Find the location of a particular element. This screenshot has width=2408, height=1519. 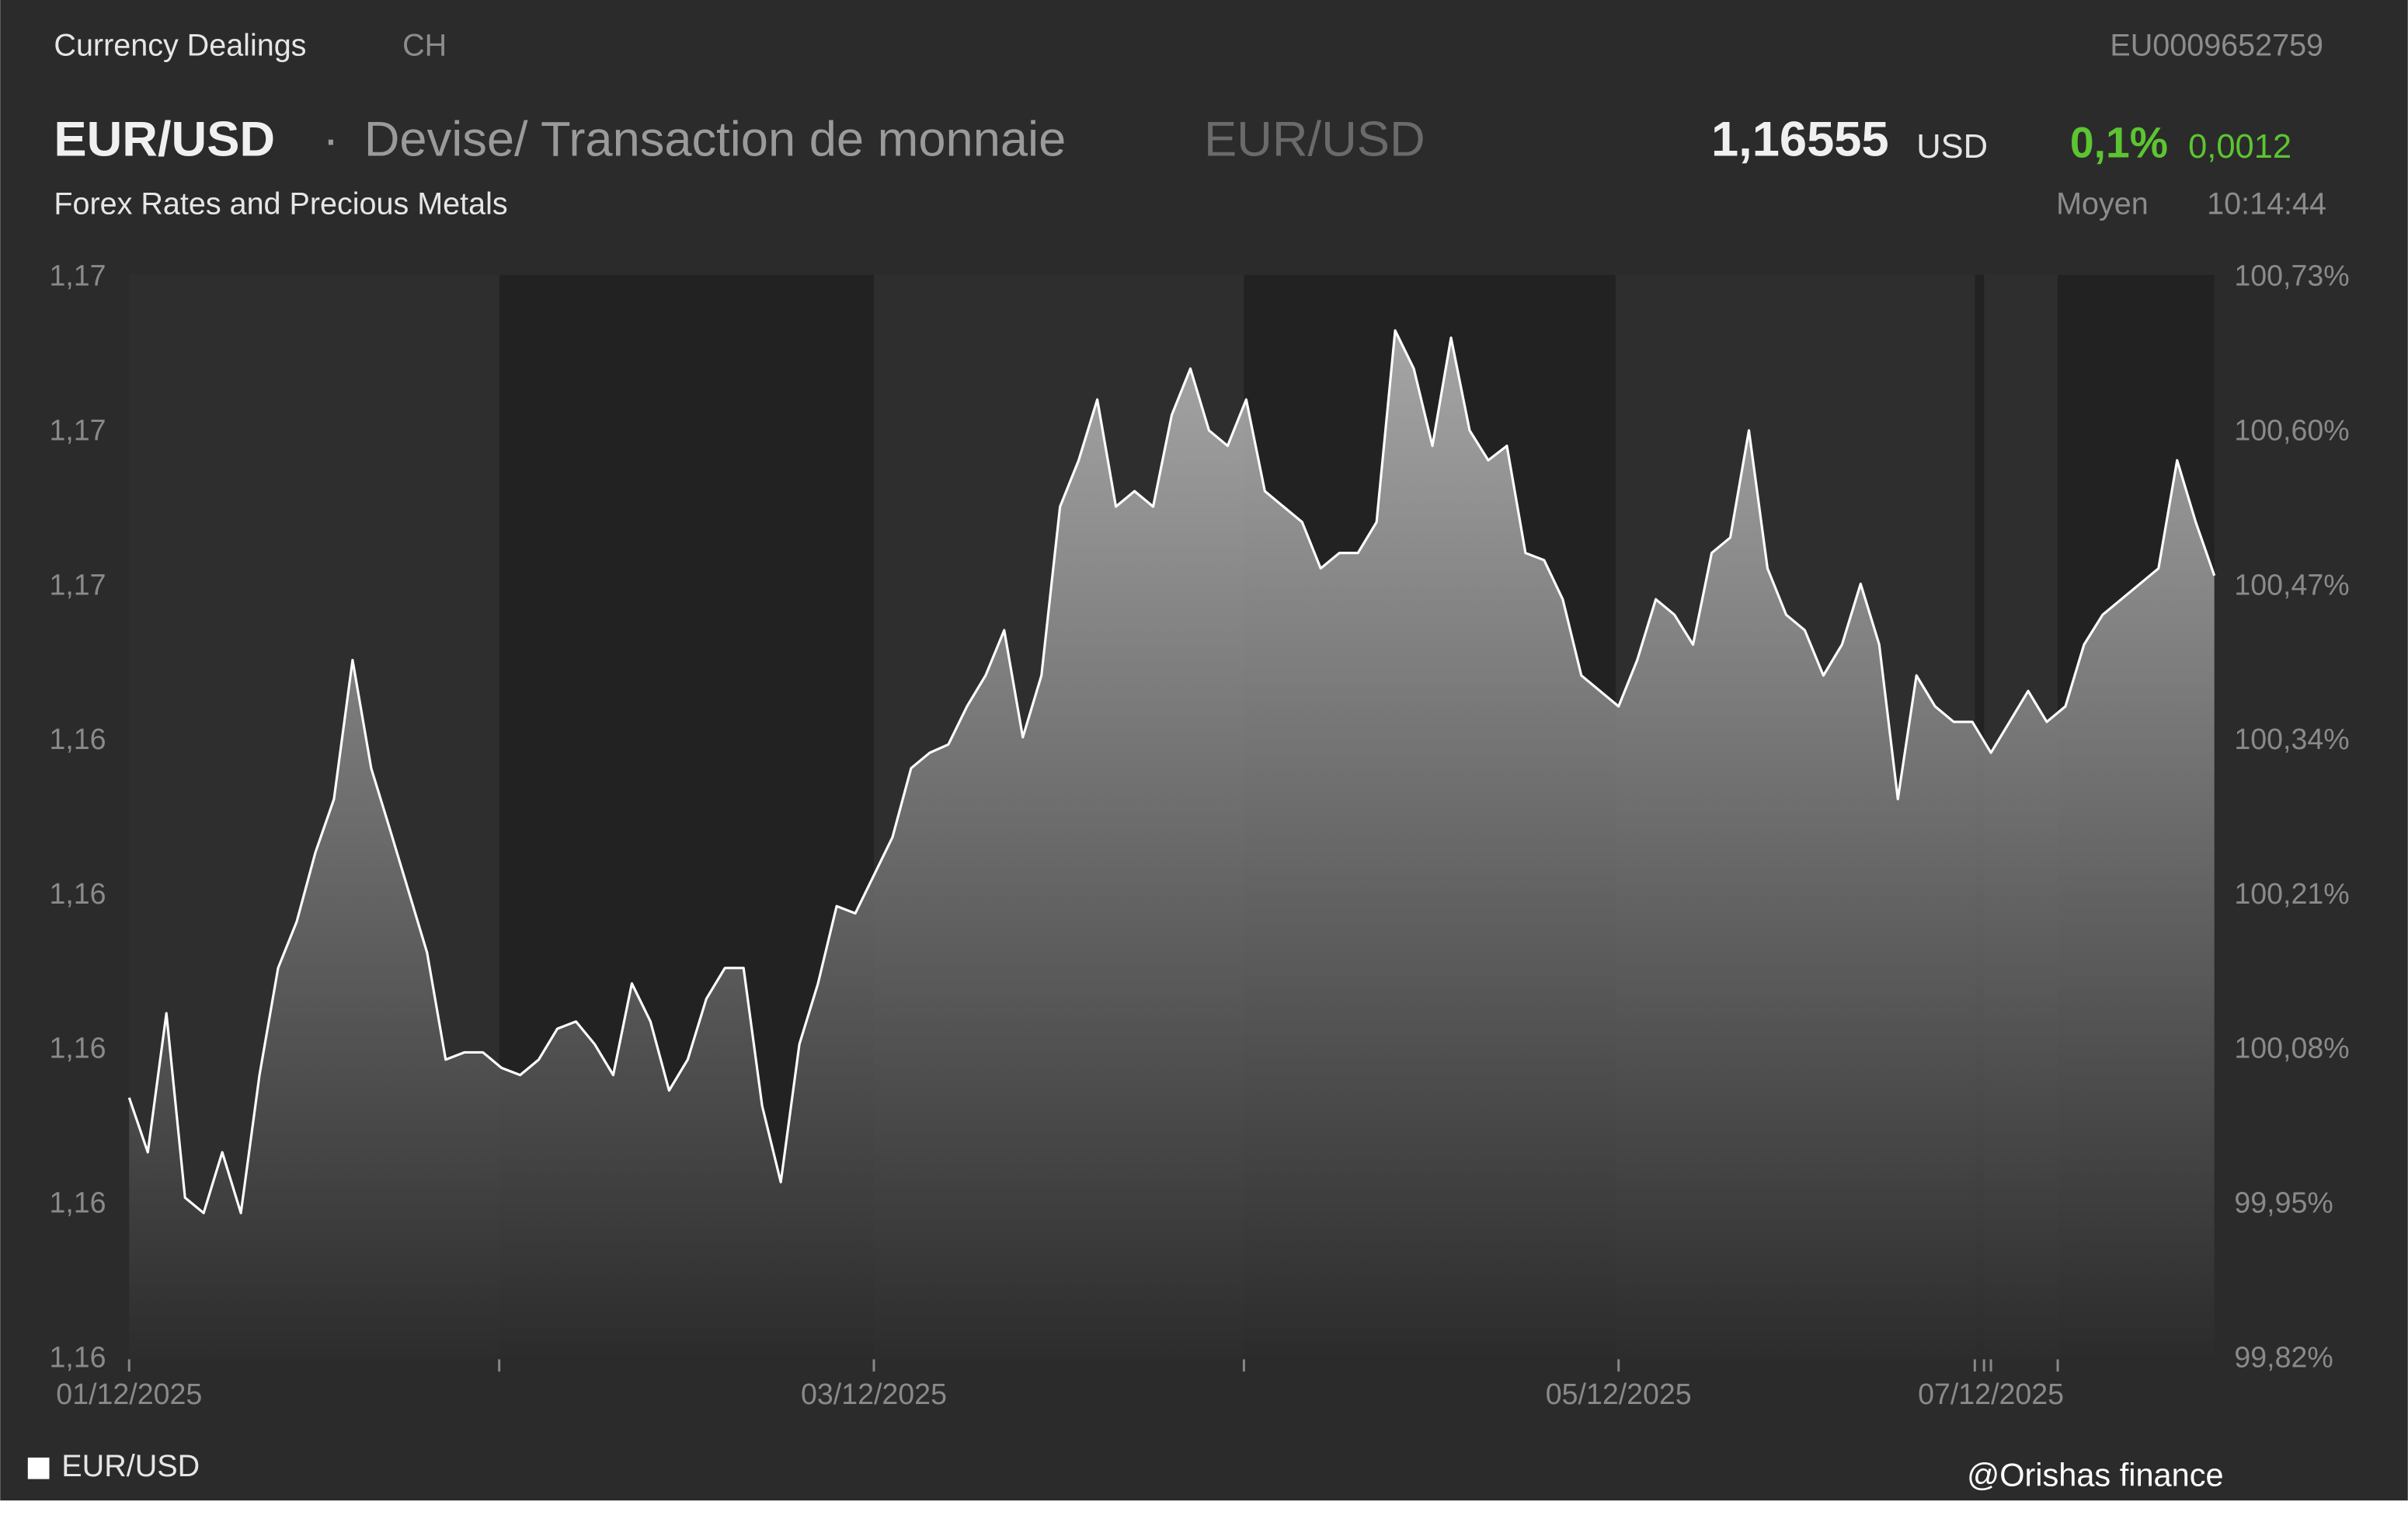

currency: USD is located at coordinates (1952, 146).